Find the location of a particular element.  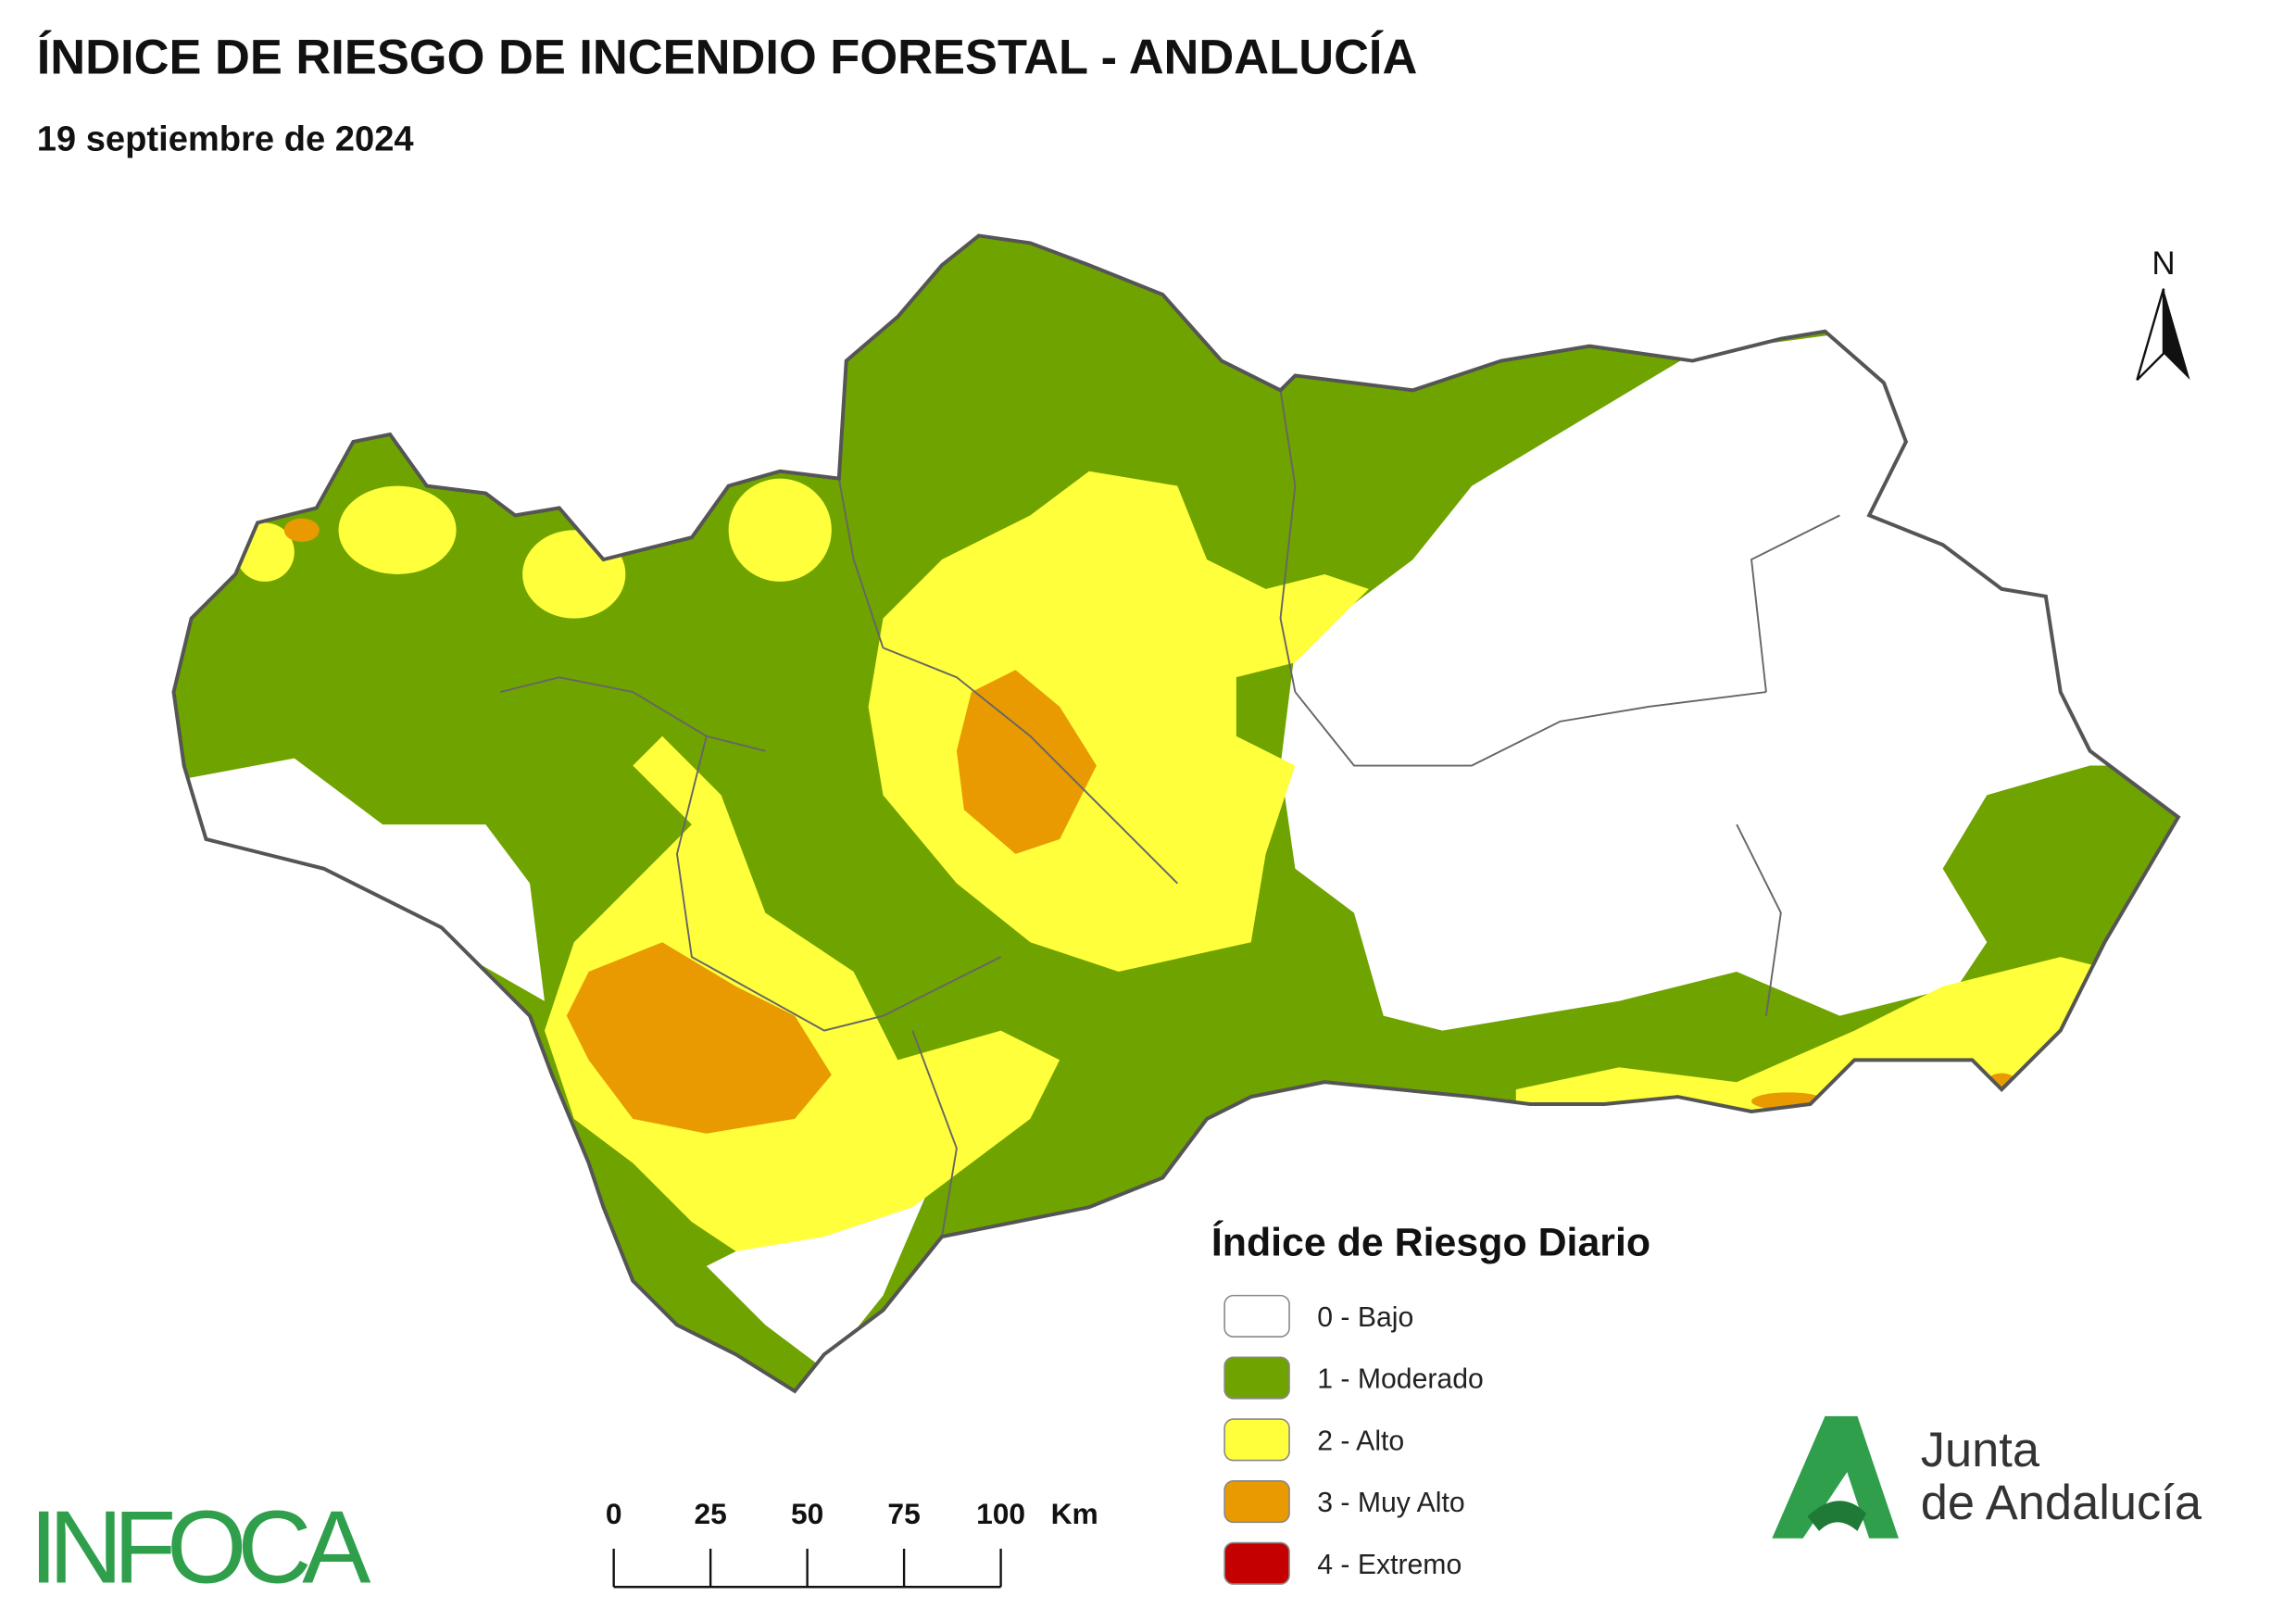

zone-low is located at coordinates (817, 1273).